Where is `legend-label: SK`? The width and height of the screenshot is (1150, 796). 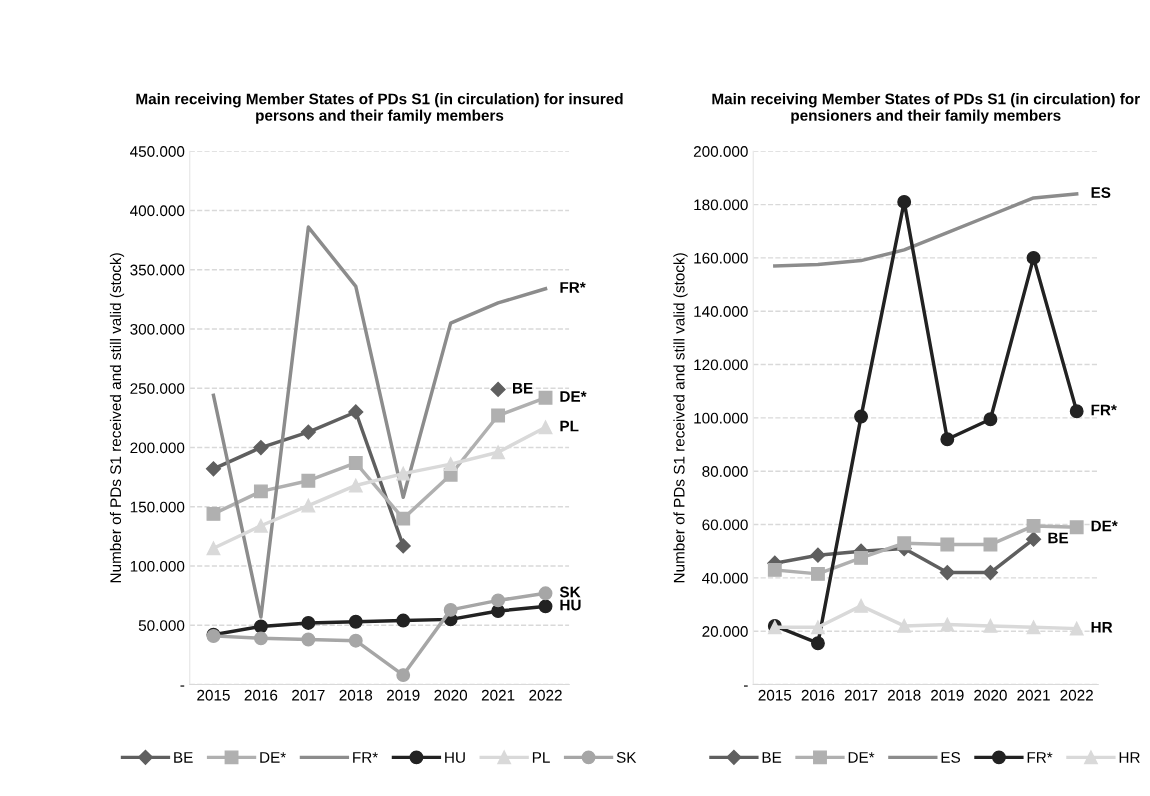
legend-label: SK is located at coordinates (626, 757).